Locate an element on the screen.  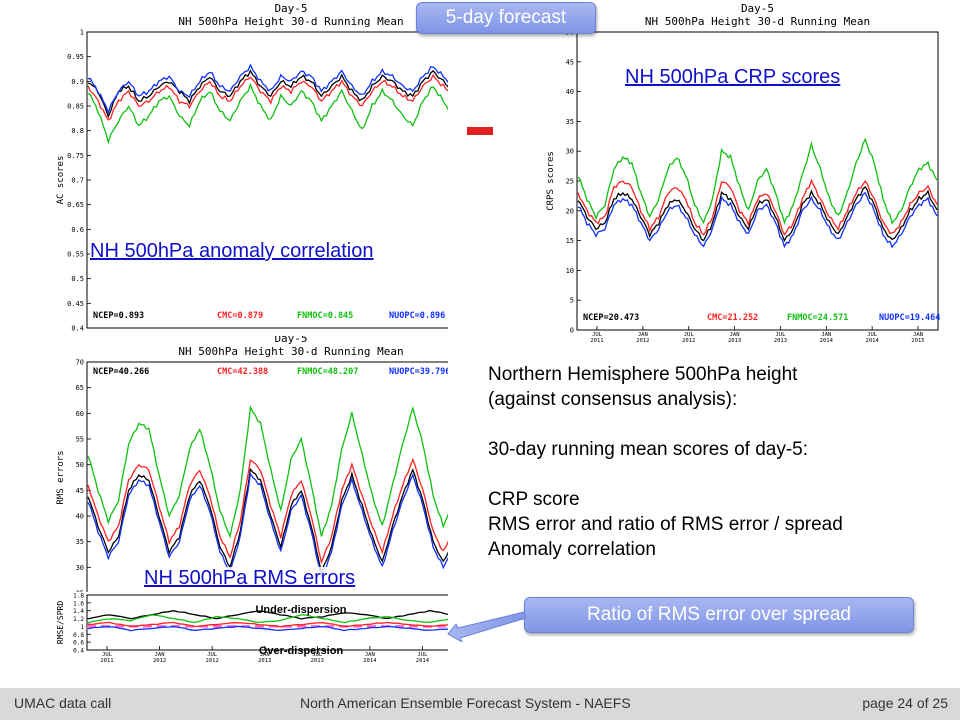
annotation-under-dispersion: Under-dispersion is located at coordinates (300, 610).